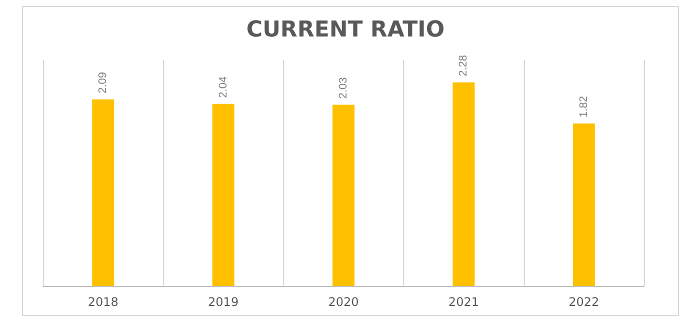 This screenshot has height=335, width=691. Describe the element at coordinates (464, 65) in the screenshot. I see `data-label: 2.28` at that location.